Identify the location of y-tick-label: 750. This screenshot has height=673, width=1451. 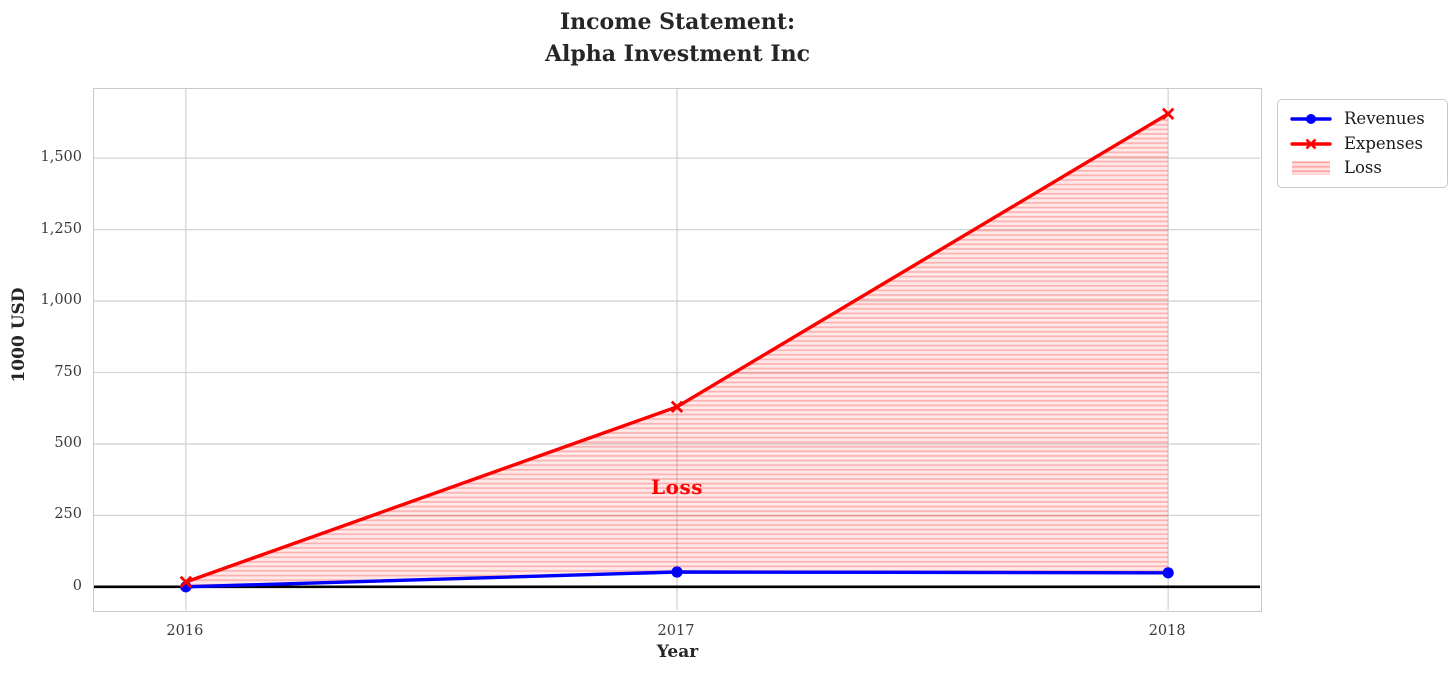
(68, 371).